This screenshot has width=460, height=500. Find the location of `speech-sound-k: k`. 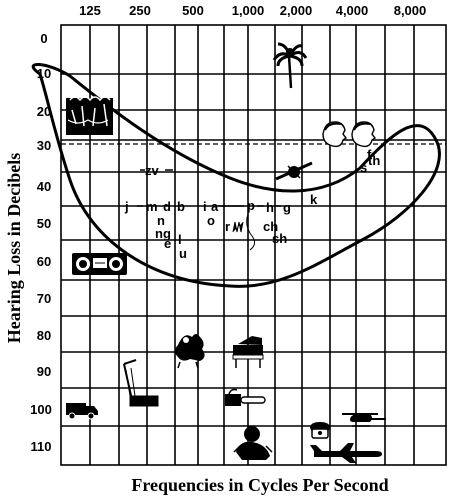

speech-sound-k: k is located at coordinates (314, 199).